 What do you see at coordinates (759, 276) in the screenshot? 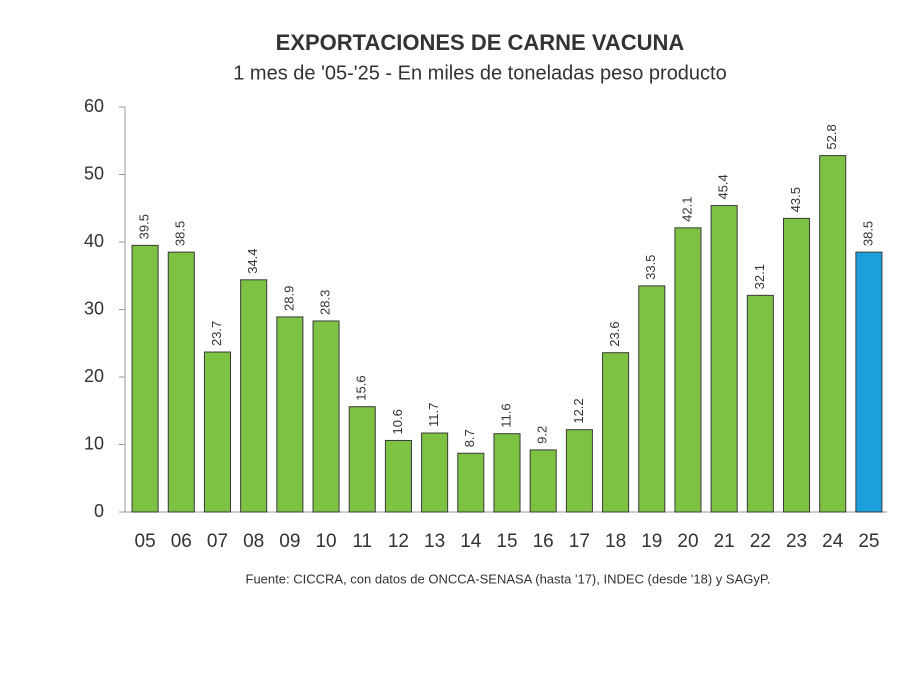
I see `data-label: 32.1` at bounding box center [759, 276].